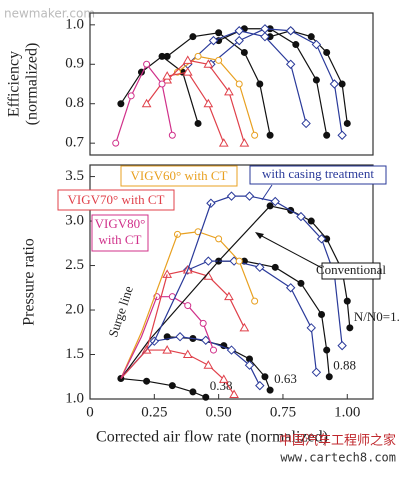  I want to click on y-tick-label: 0.9, so click(74, 64).